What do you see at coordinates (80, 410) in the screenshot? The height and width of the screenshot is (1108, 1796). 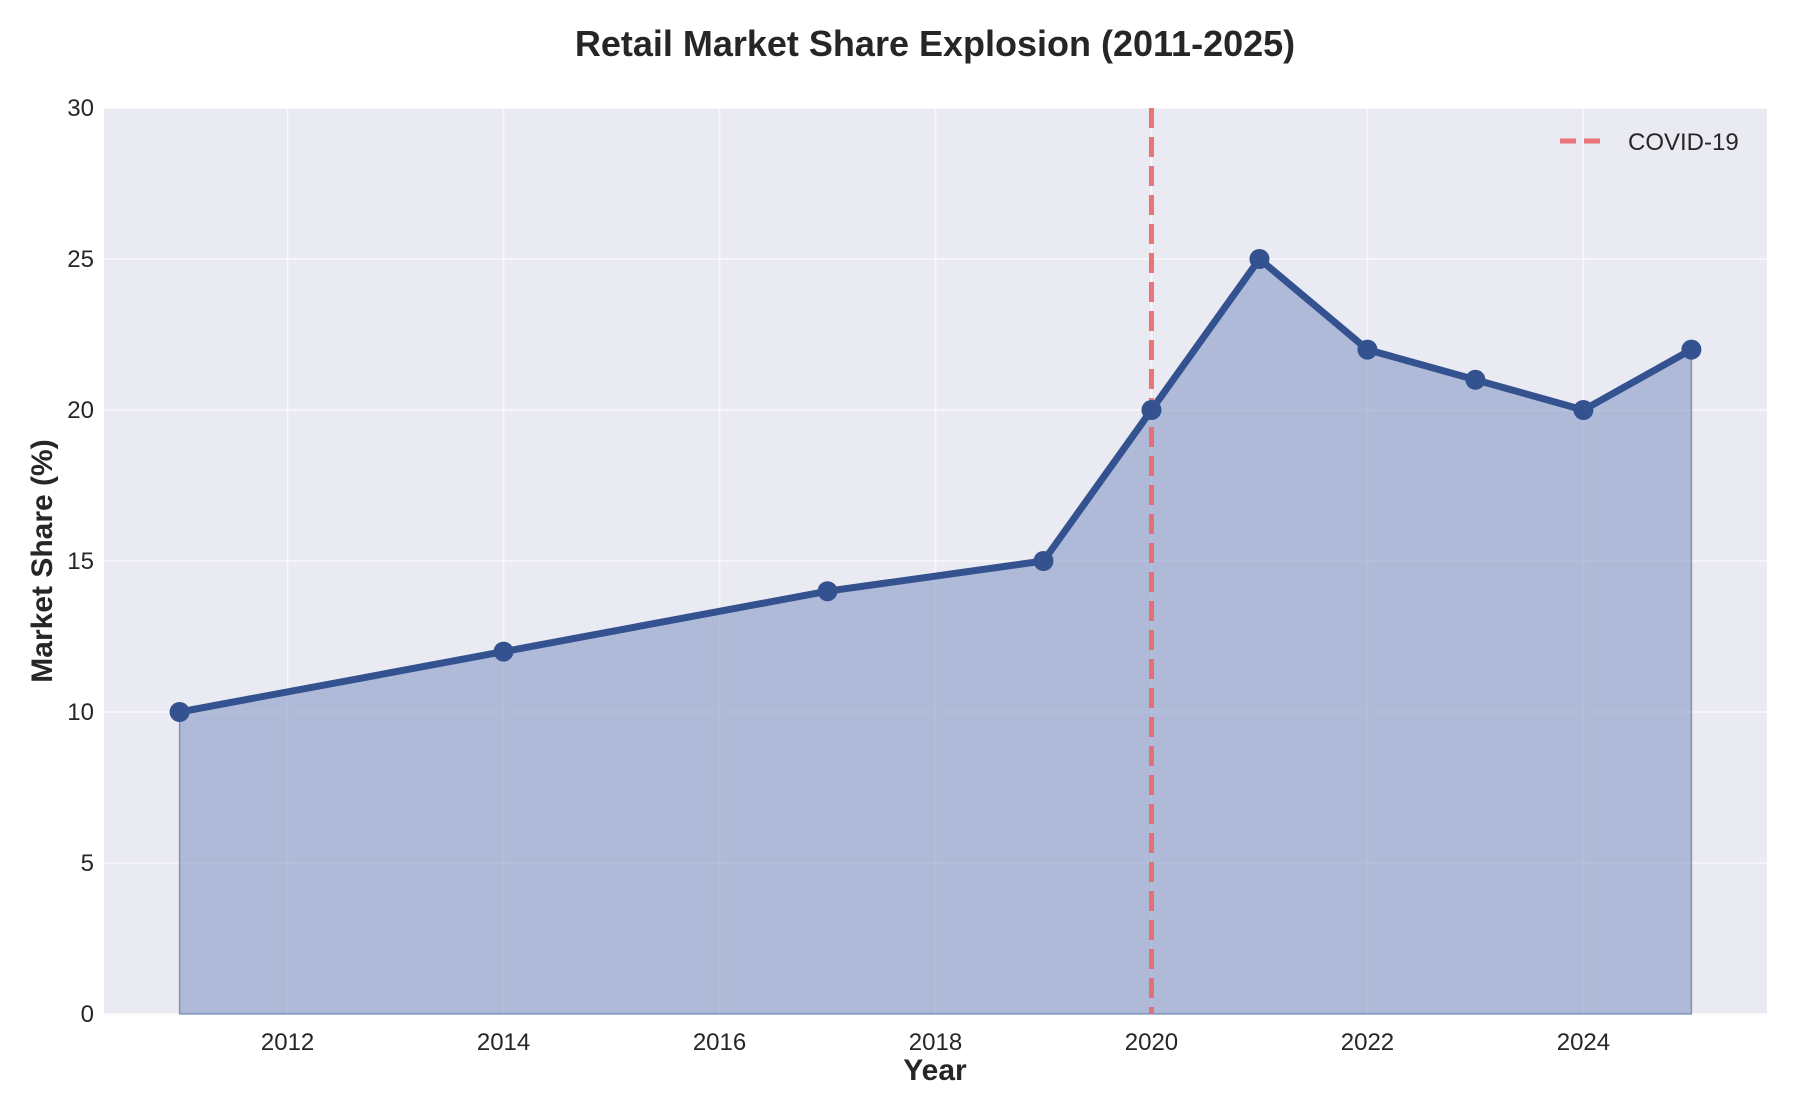 I see `y-tick-label: 20` at bounding box center [80, 410].